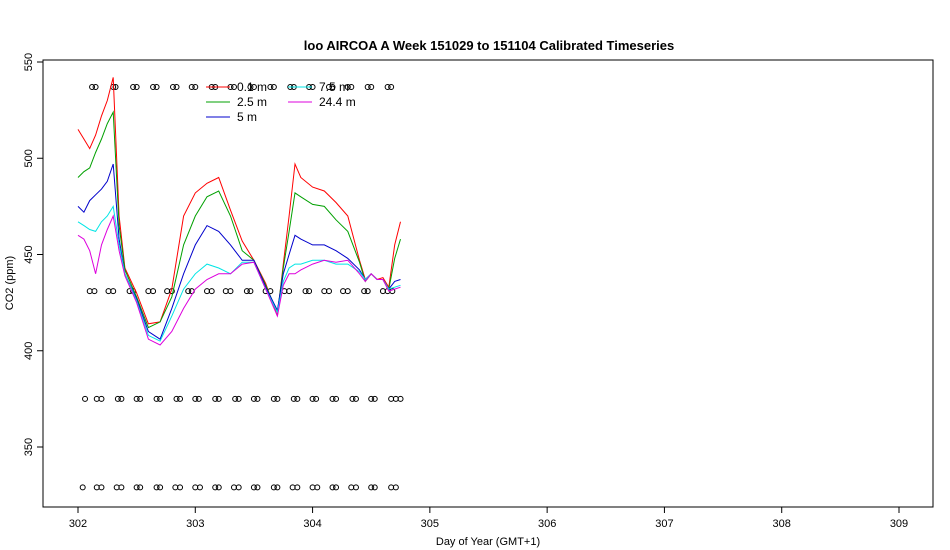 Image resolution: width=950 pixels, height=550 pixels. Describe the element at coordinates (239, 280) in the screenshot. I see `series-line-24-4-m` at that location.